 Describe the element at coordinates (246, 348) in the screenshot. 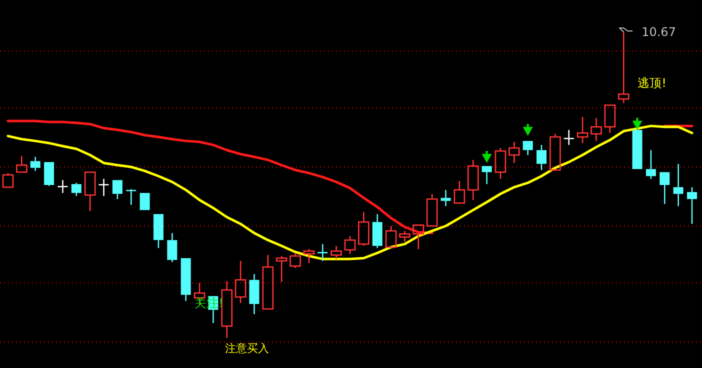

I see `text: 注意买入` at that location.